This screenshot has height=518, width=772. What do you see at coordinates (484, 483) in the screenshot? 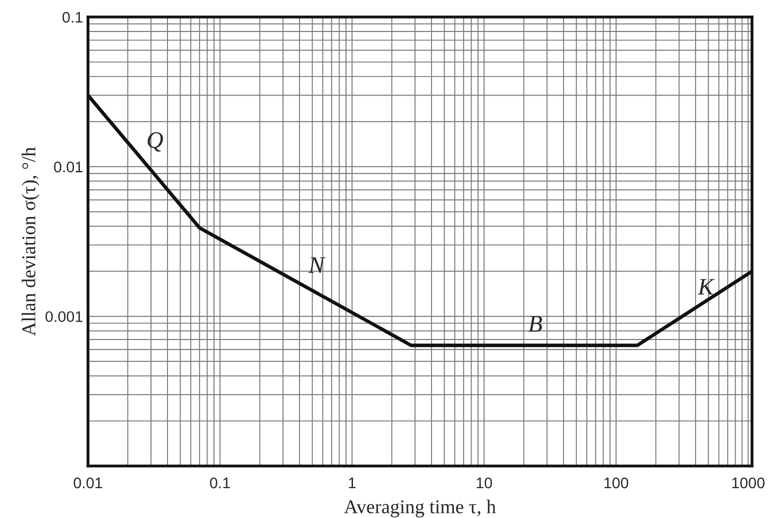
I see `x-tick-label: 10` at bounding box center [484, 483].